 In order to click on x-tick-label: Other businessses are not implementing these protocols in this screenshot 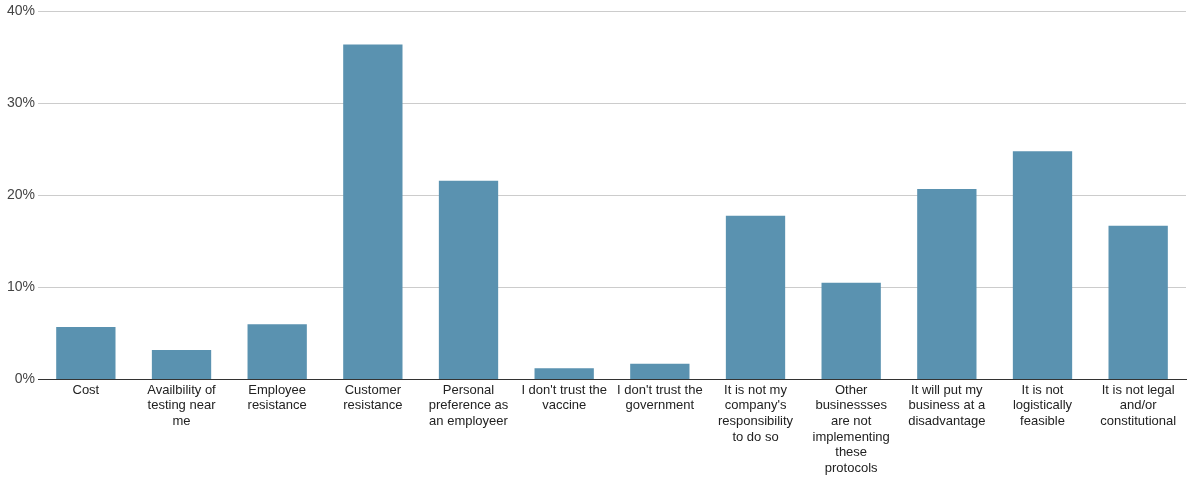, I will do `click(851, 428)`.